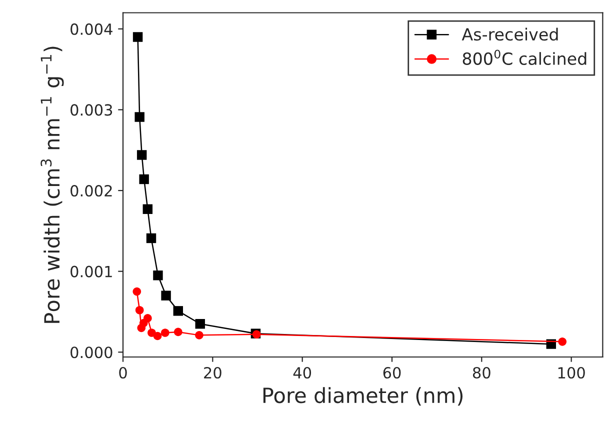 This screenshot has height=425, width=615. I want to click on y-tick-label: 0.002, so click(91, 190).